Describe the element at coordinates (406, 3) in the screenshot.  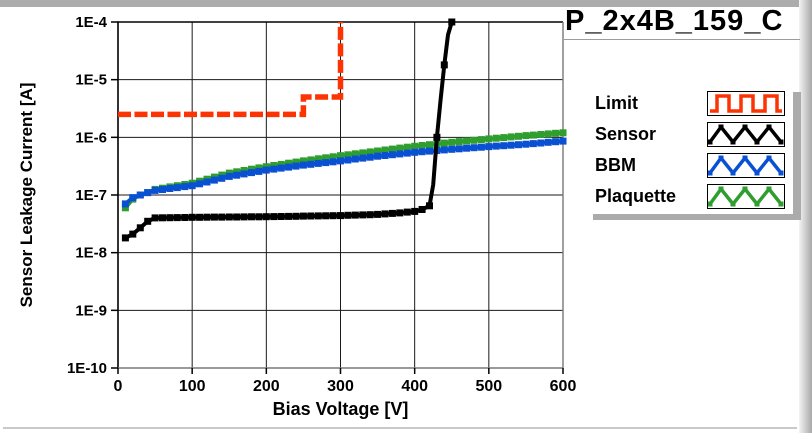
I see `window-top-edge` at that location.